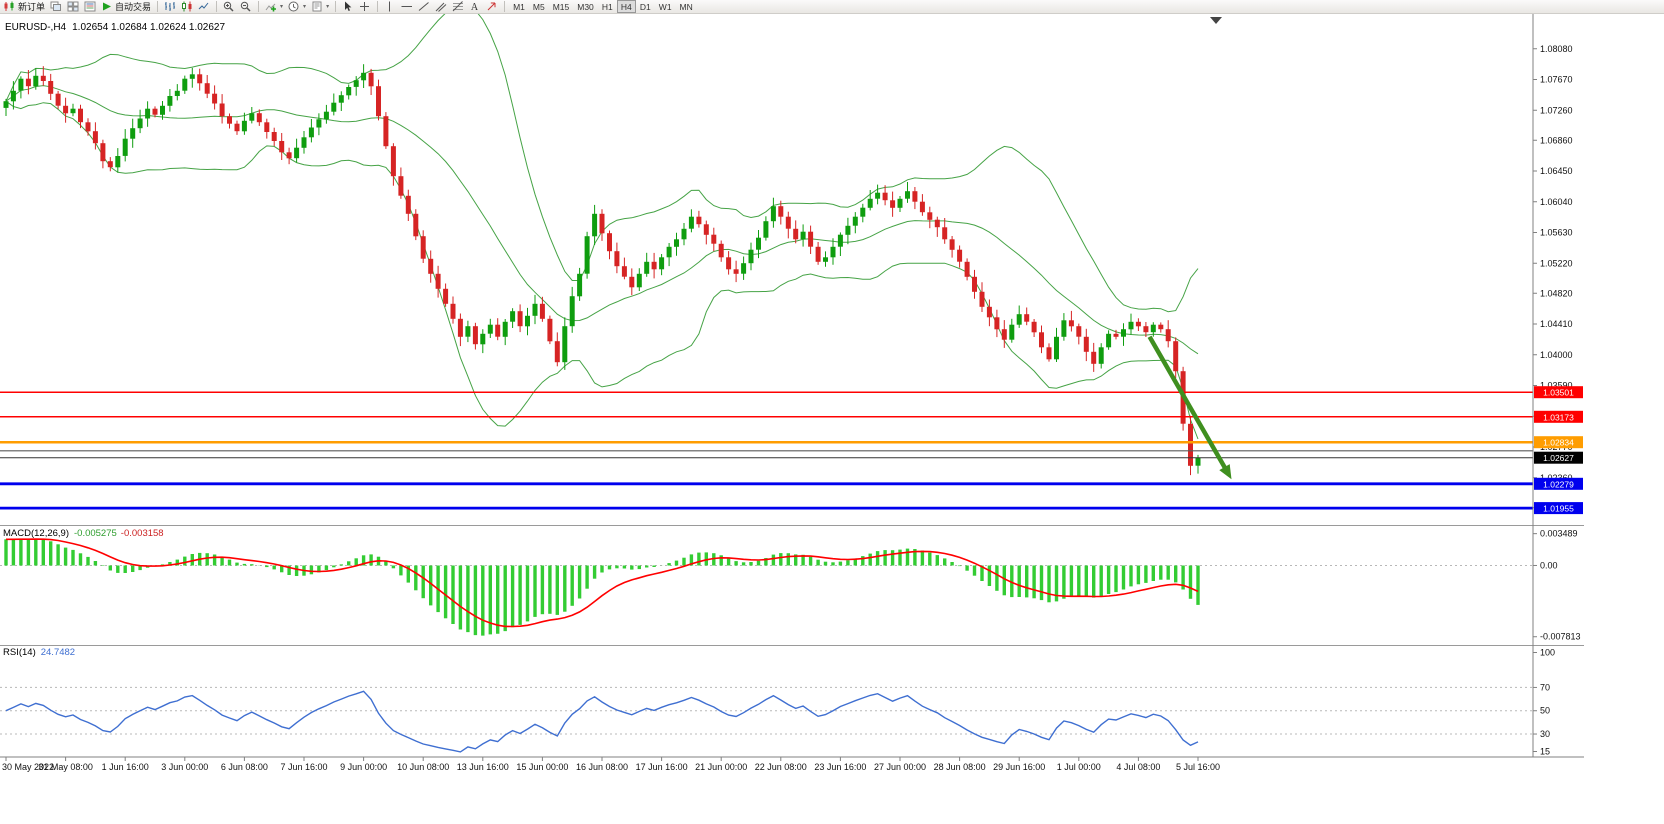 This screenshot has width=1664, height=824. What do you see at coordinates (32, 7) in the screenshot?
I see `new-order-label: 新订单` at bounding box center [32, 7].